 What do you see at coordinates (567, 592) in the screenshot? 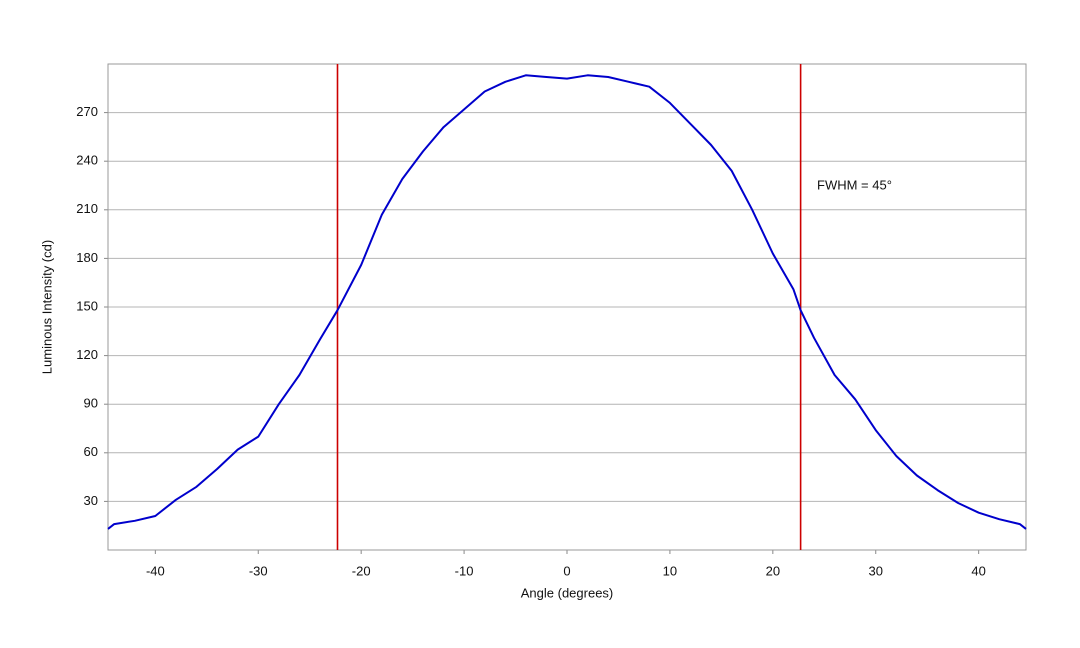
I see `x-axis-label: Angle (degrees)` at bounding box center [567, 592].